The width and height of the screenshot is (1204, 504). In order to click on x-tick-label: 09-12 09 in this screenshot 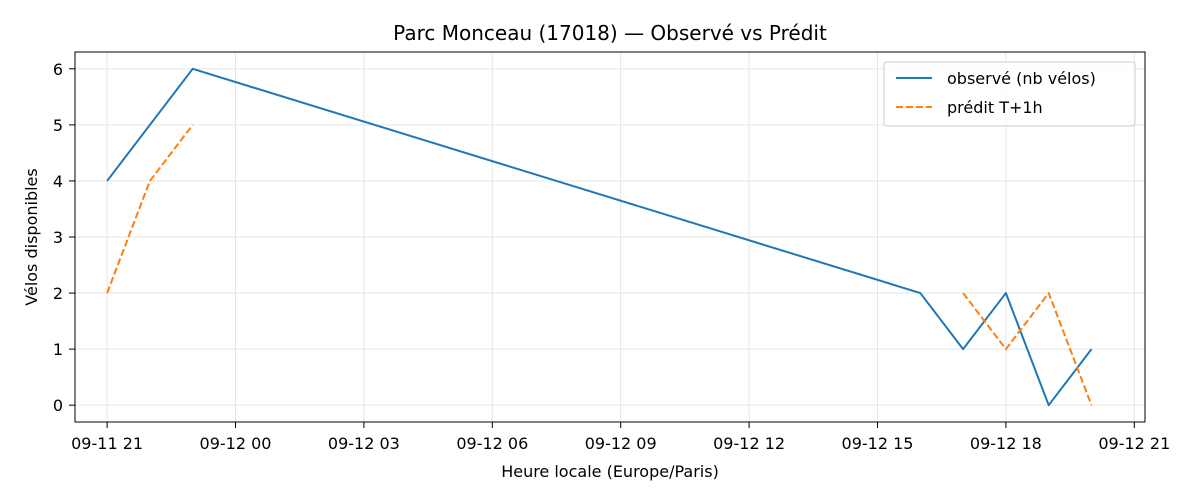, I will do `click(621, 443)`.